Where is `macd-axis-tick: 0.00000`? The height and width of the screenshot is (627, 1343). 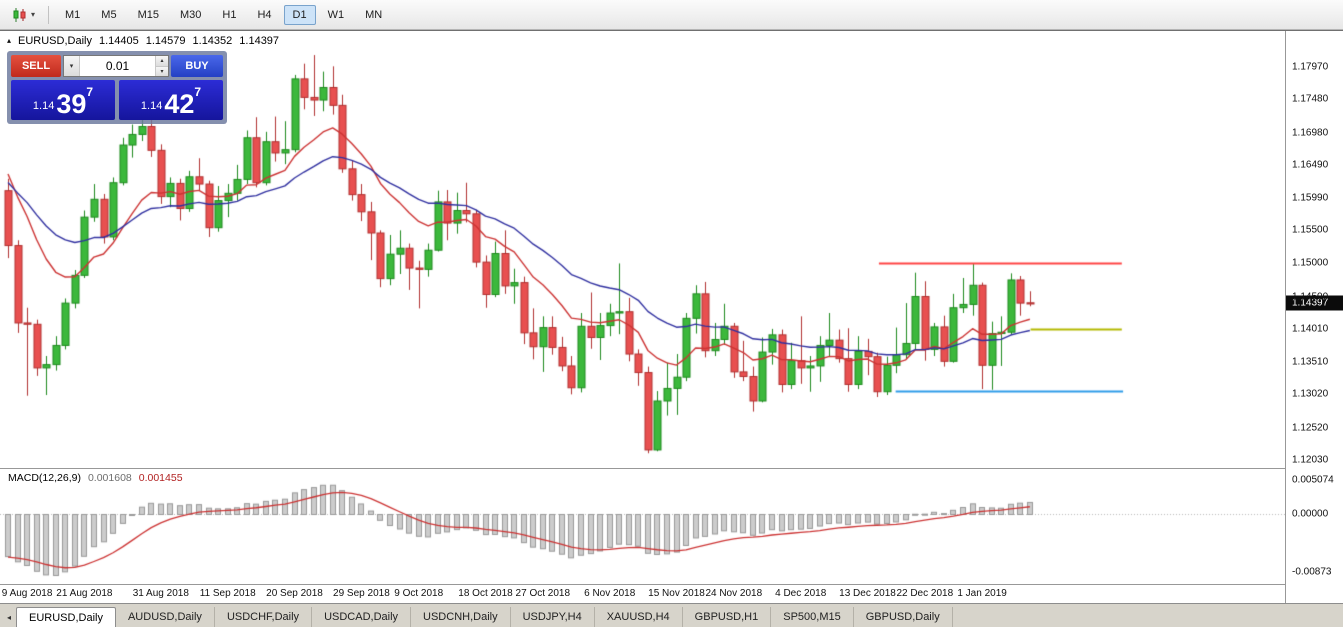 macd-axis-tick: 0.00000 is located at coordinates (1310, 514).